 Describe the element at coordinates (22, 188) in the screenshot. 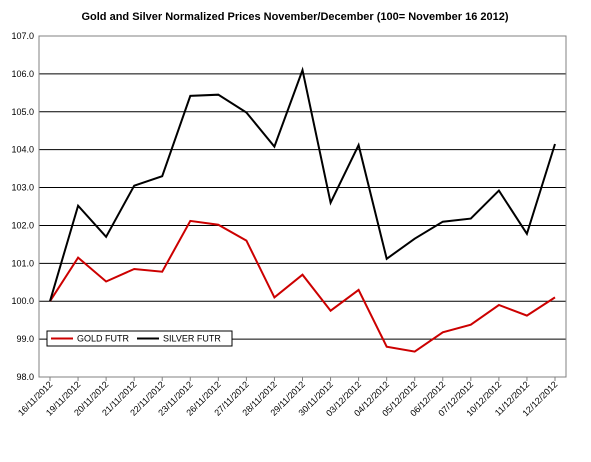

I see `y-tick-label: 103.0` at that location.